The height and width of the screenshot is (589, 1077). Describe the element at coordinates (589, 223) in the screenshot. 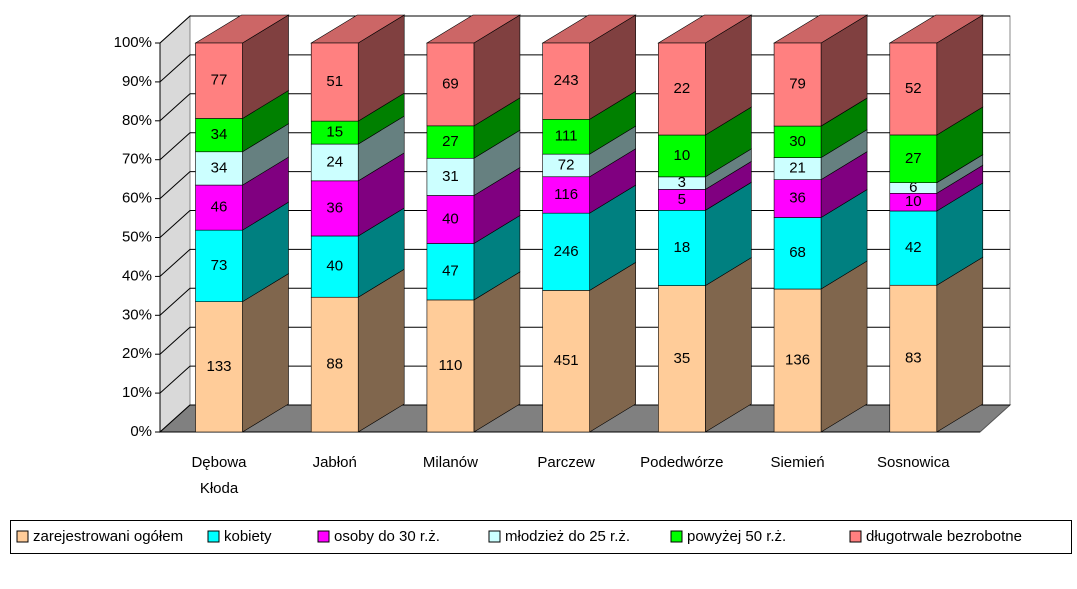

I see `bar-group: 451 246 116 72 111 243` at that location.